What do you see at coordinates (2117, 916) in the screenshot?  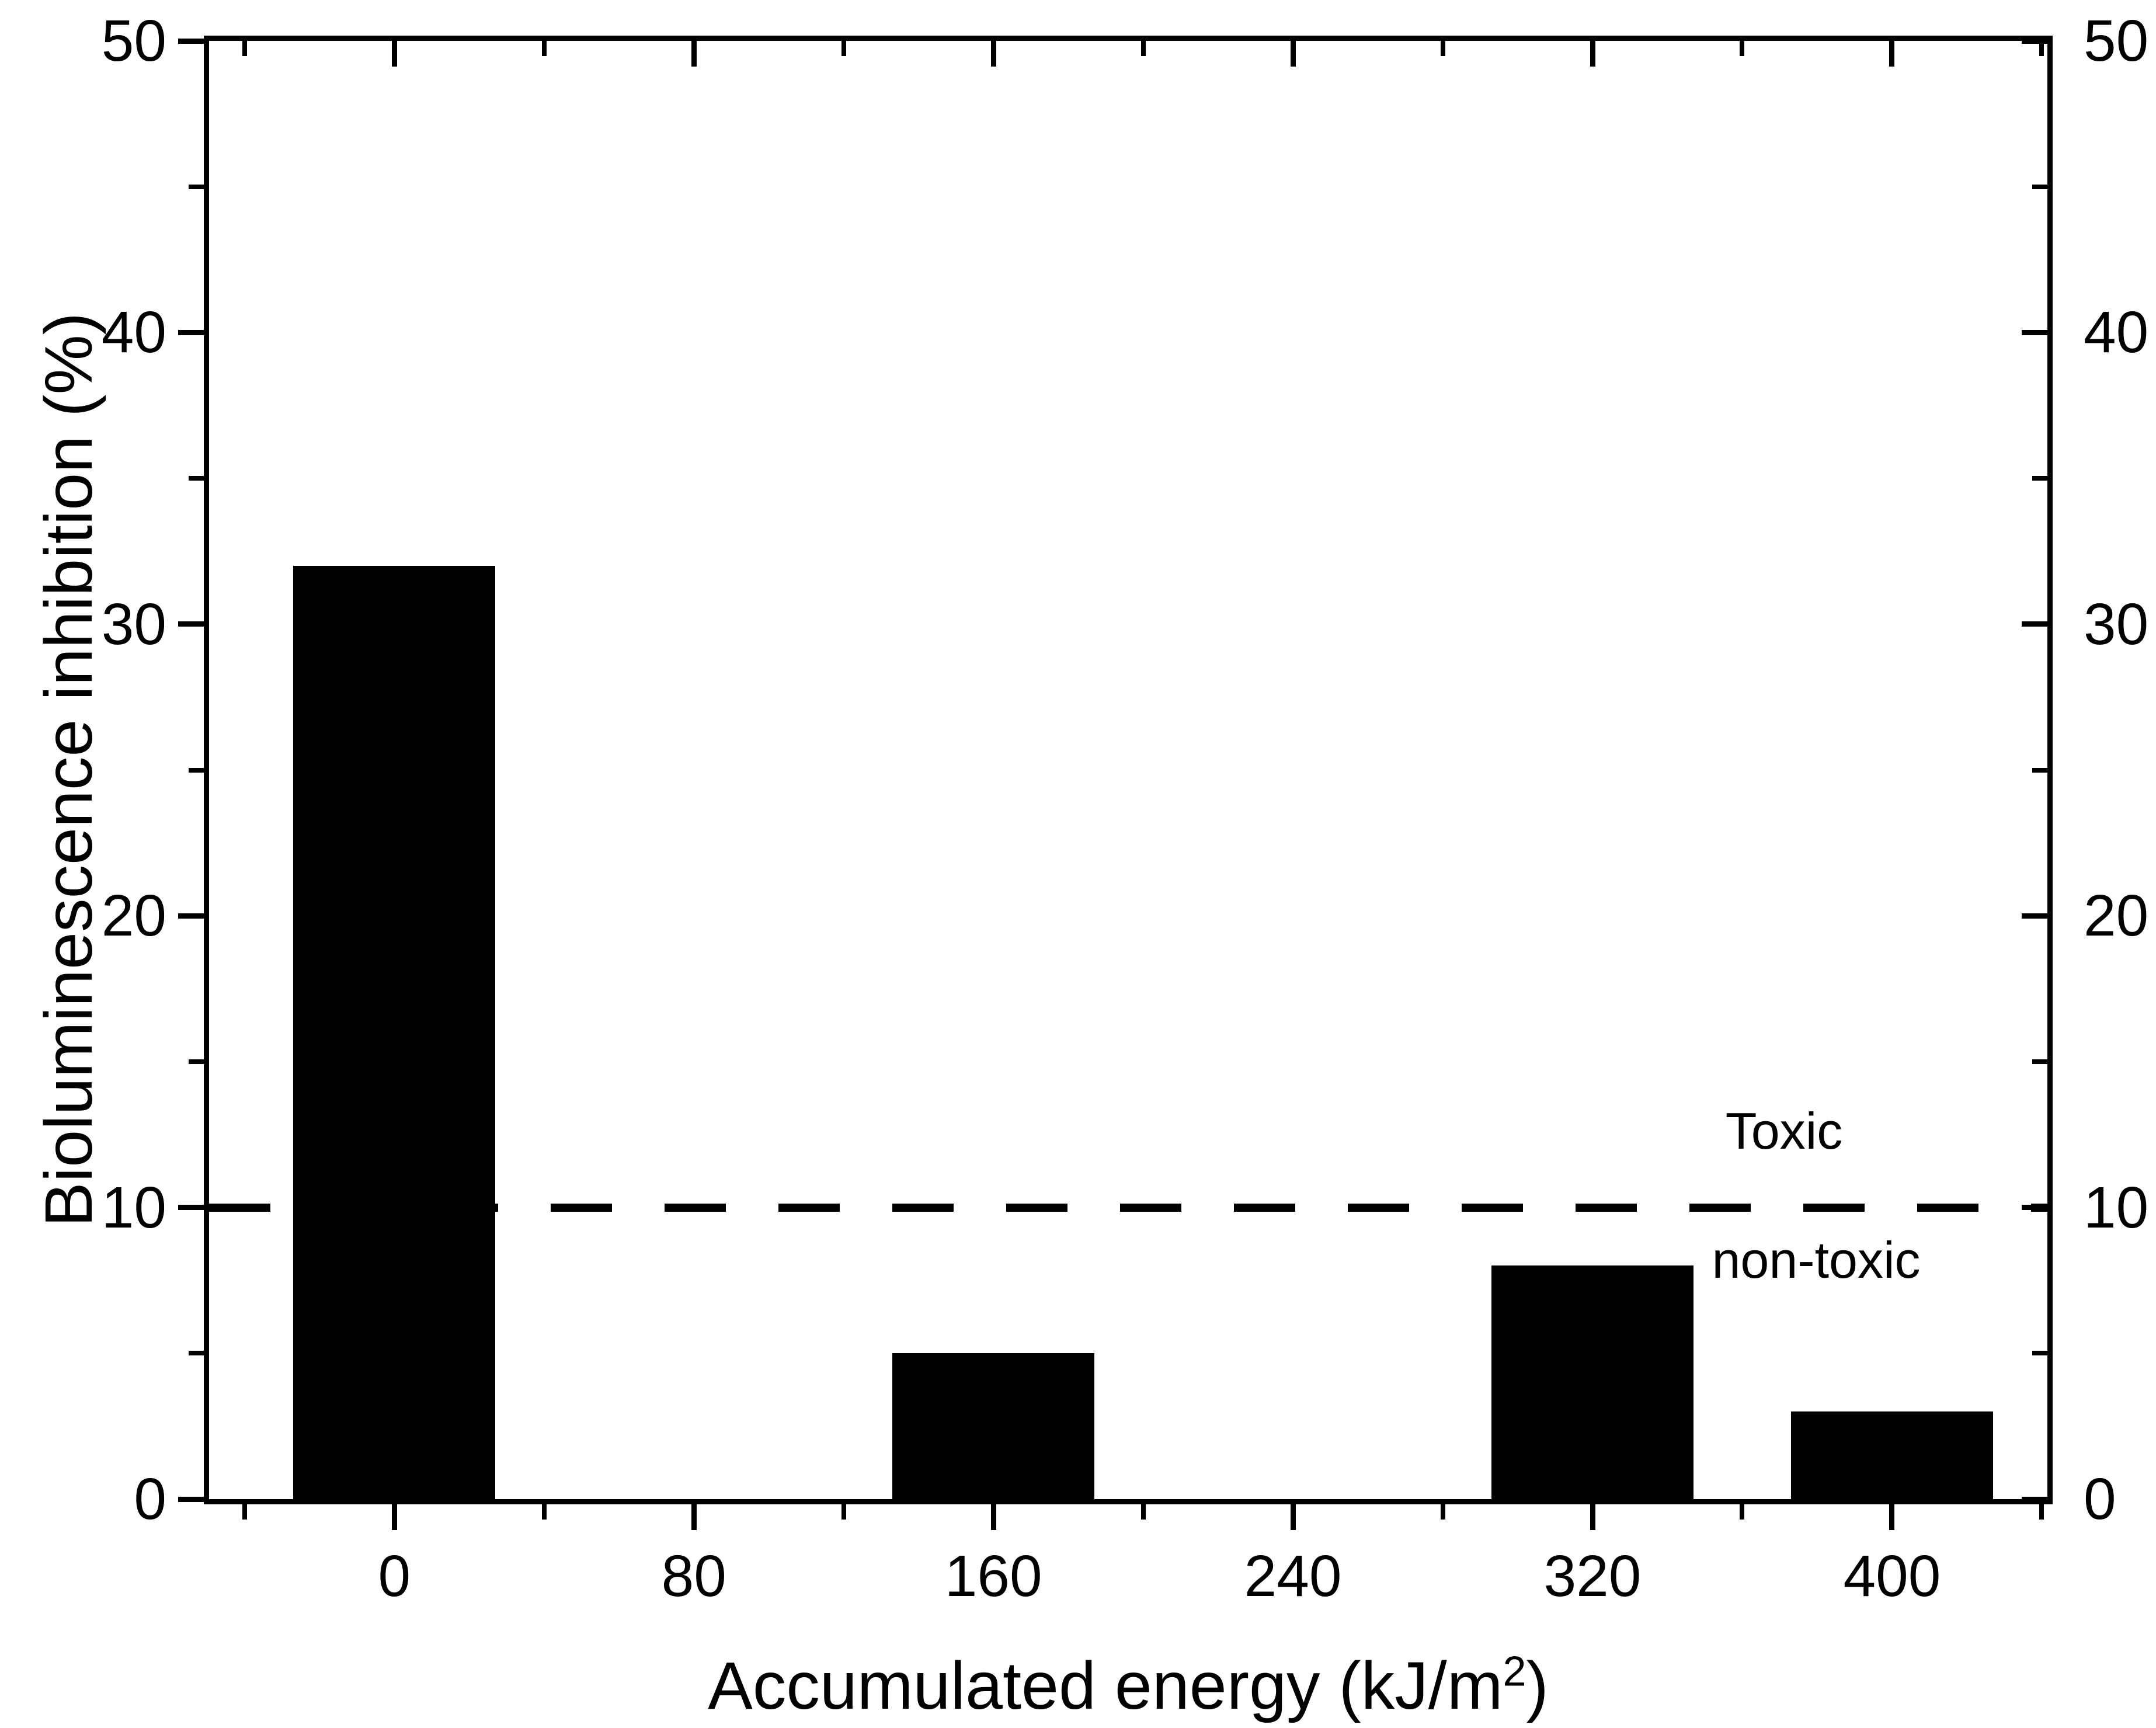 I see `y-tick-label-right: 20` at bounding box center [2117, 916].